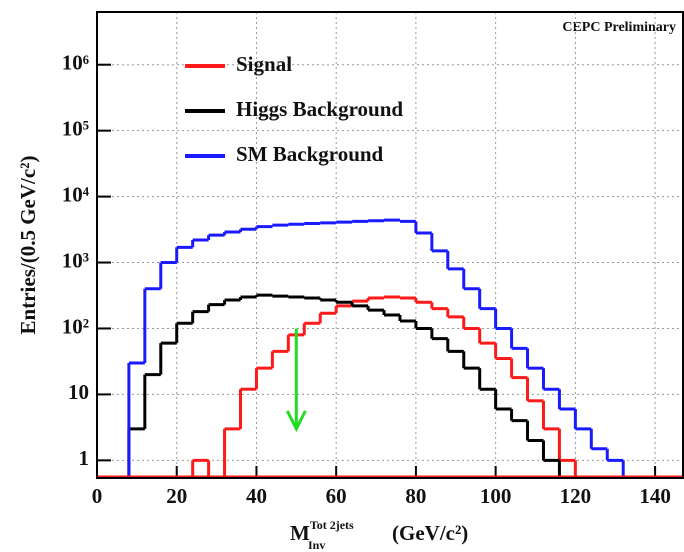  What do you see at coordinates (316, 545) in the screenshot?
I see `x-title-sub: Inv` at bounding box center [316, 545].